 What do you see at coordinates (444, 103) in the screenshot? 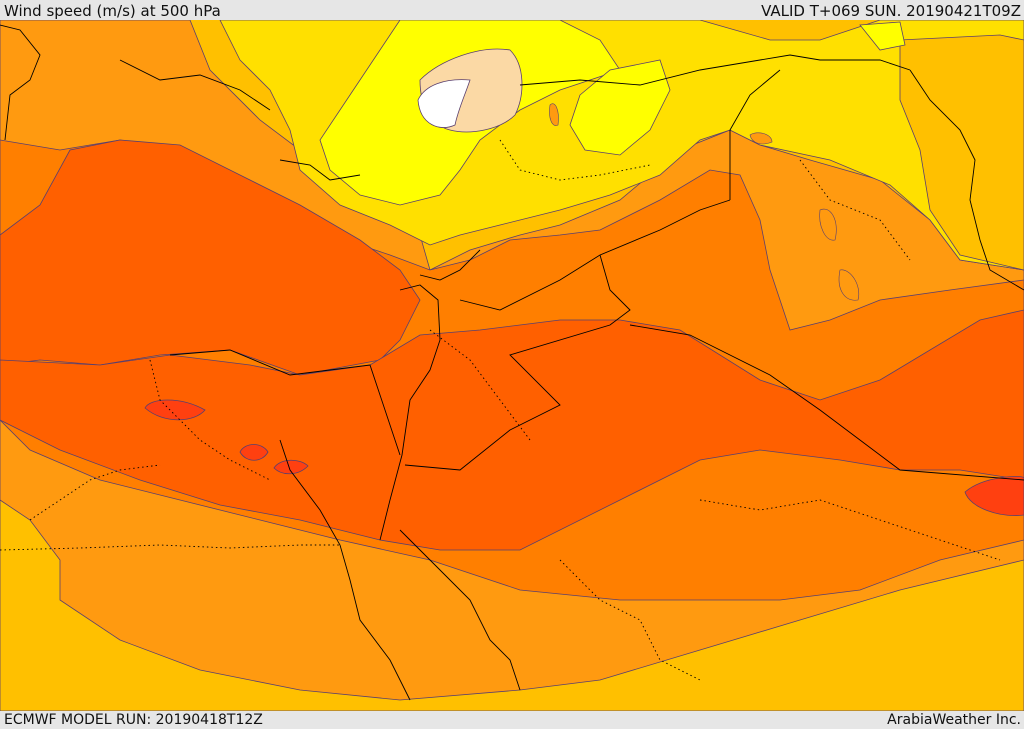
I see `band-calm` at bounding box center [444, 103].